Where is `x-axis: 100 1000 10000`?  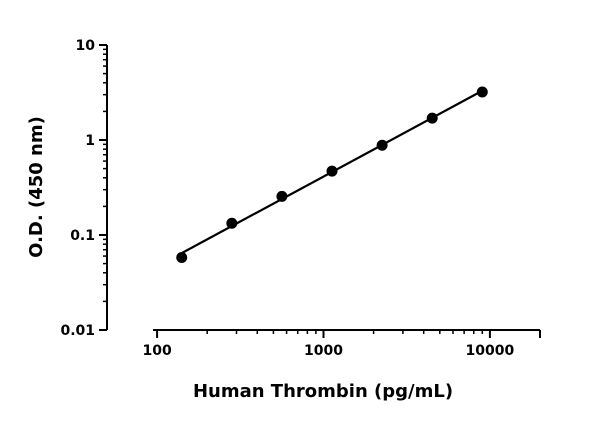 x-axis: 100 1000 10000 is located at coordinates (341, 344).